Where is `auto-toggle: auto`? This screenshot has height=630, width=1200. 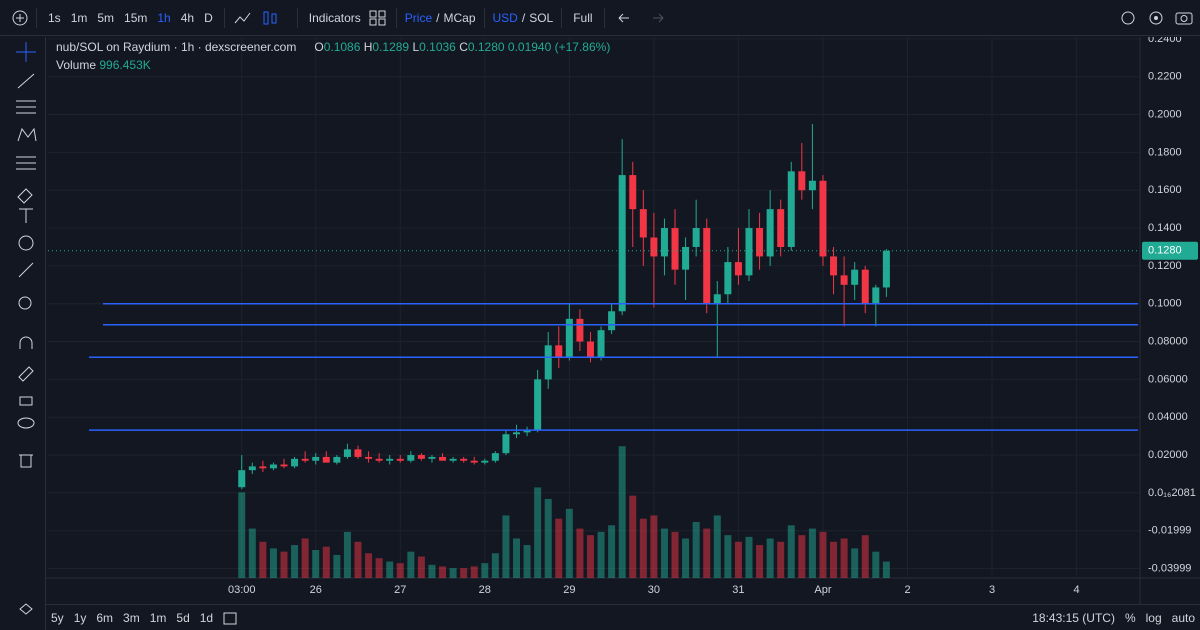
auto-toggle: auto is located at coordinates (1183, 617).